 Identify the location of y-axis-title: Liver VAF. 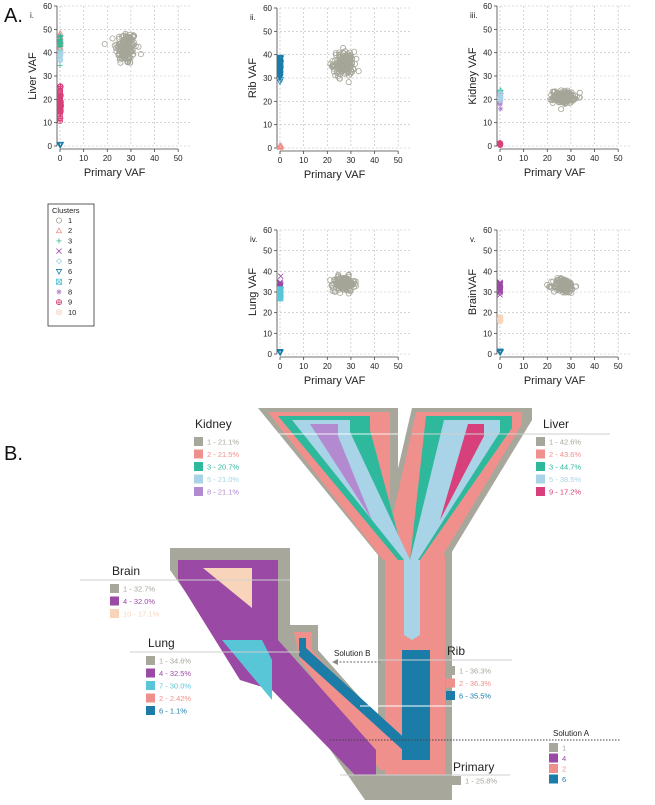
(33, 76).